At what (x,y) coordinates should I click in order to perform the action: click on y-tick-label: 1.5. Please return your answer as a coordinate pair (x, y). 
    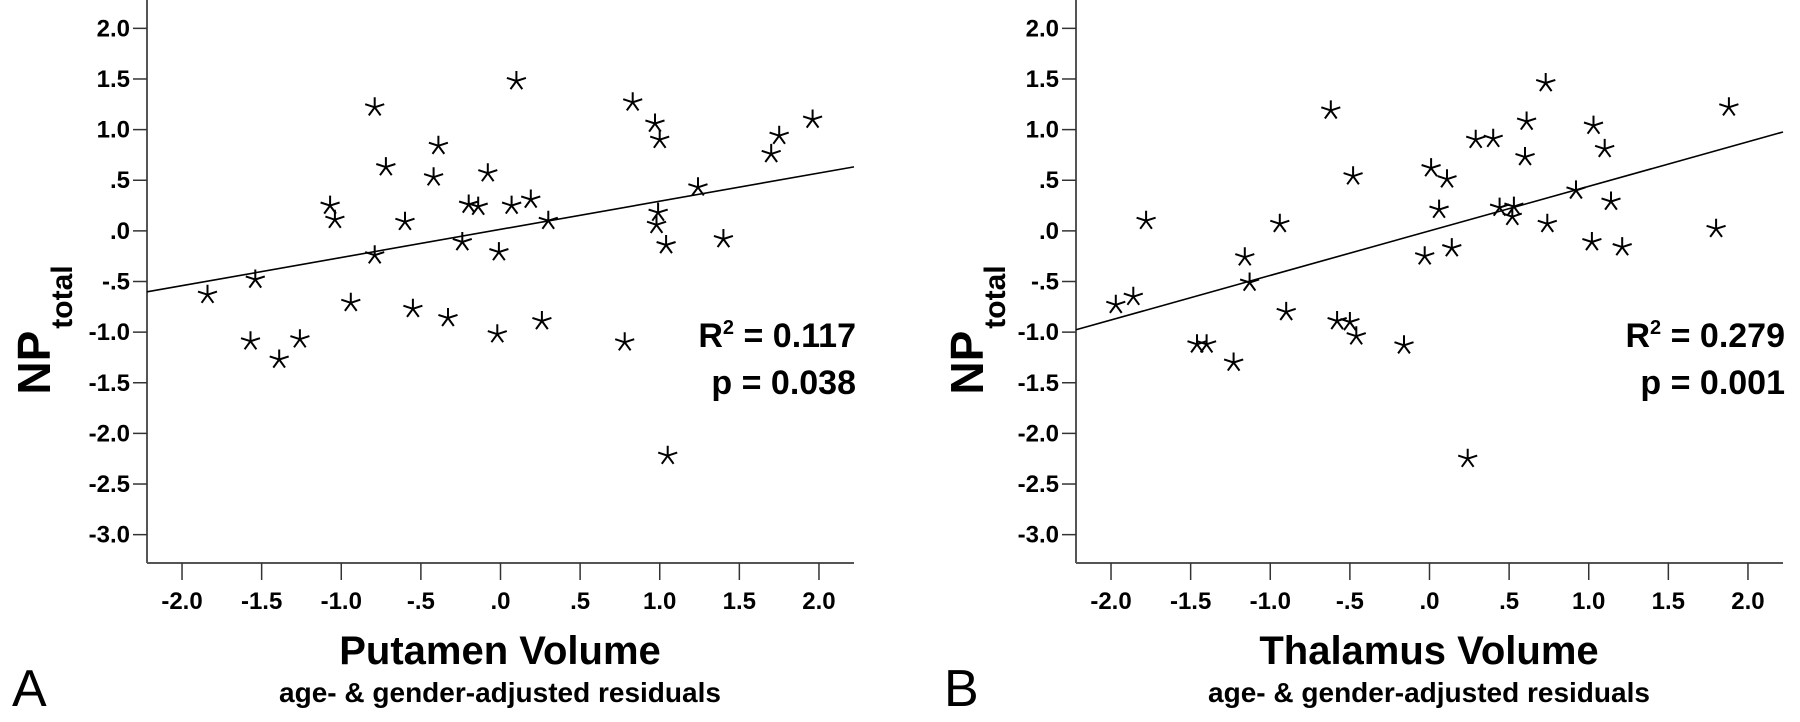
    Looking at the image, I should click on (113, 79).